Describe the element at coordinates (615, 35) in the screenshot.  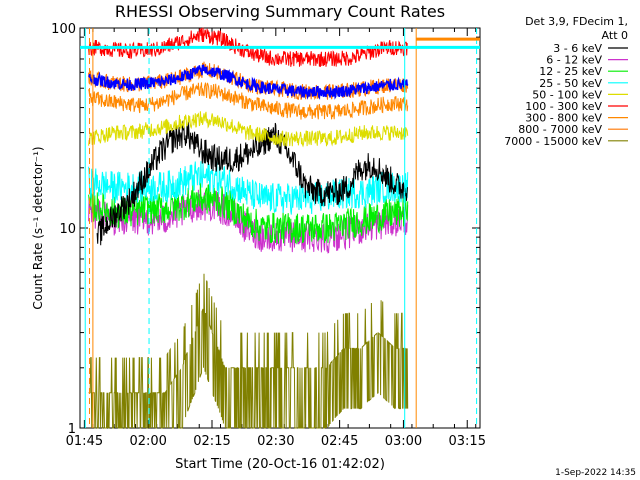
I see `legend-header-line: Att 0` at that location.